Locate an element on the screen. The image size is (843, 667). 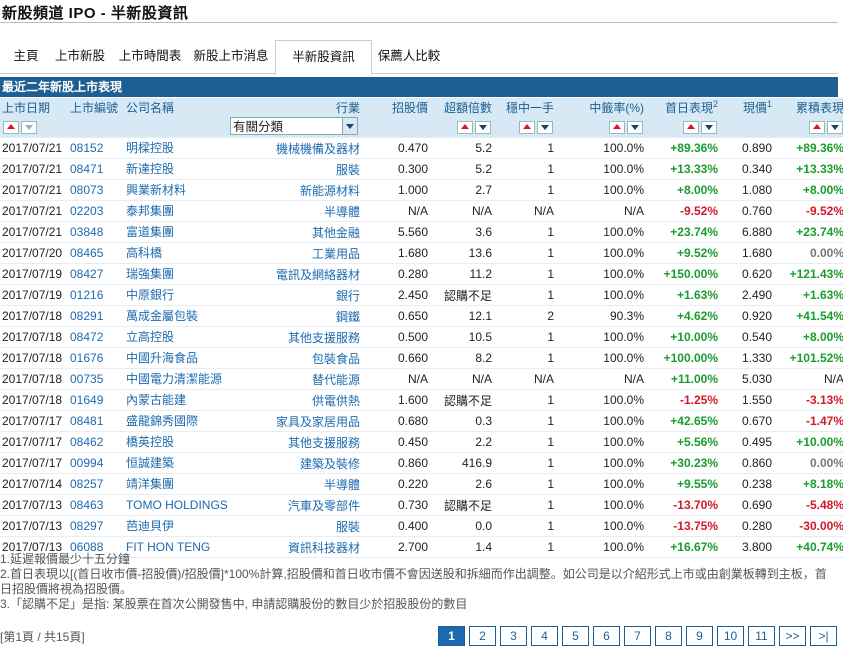
row-date: 2017/07/20 is located at coordinates (34, 253).